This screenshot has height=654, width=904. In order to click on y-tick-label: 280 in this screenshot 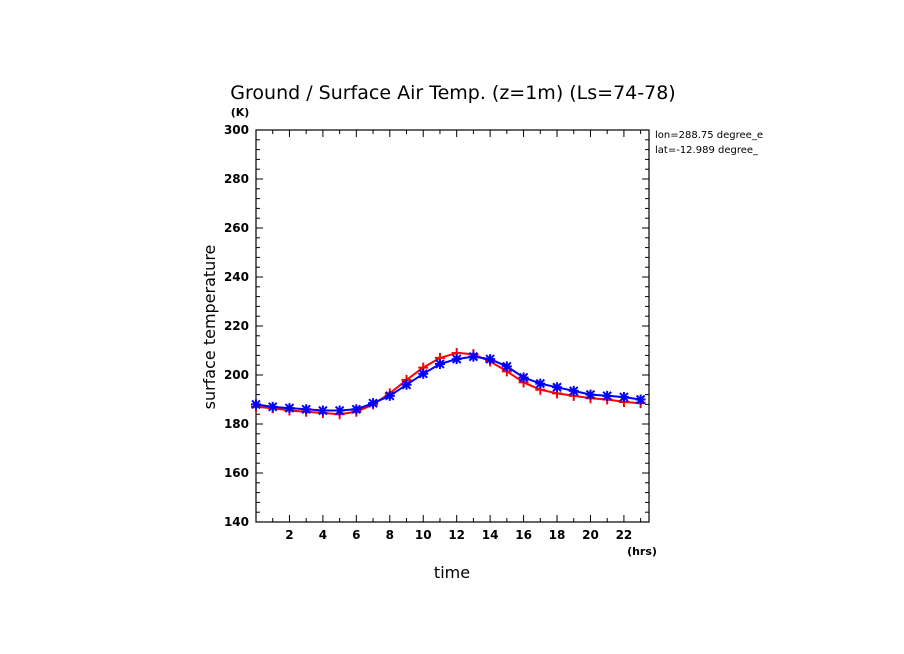, I will do `click(236, 179)`.